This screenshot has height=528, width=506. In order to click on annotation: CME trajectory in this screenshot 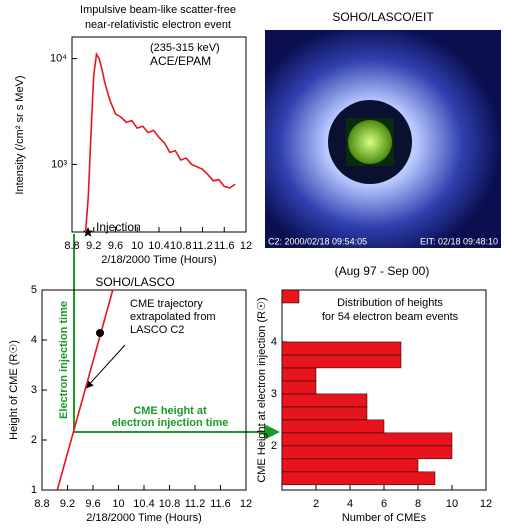, I will do `click(166, 304)`.